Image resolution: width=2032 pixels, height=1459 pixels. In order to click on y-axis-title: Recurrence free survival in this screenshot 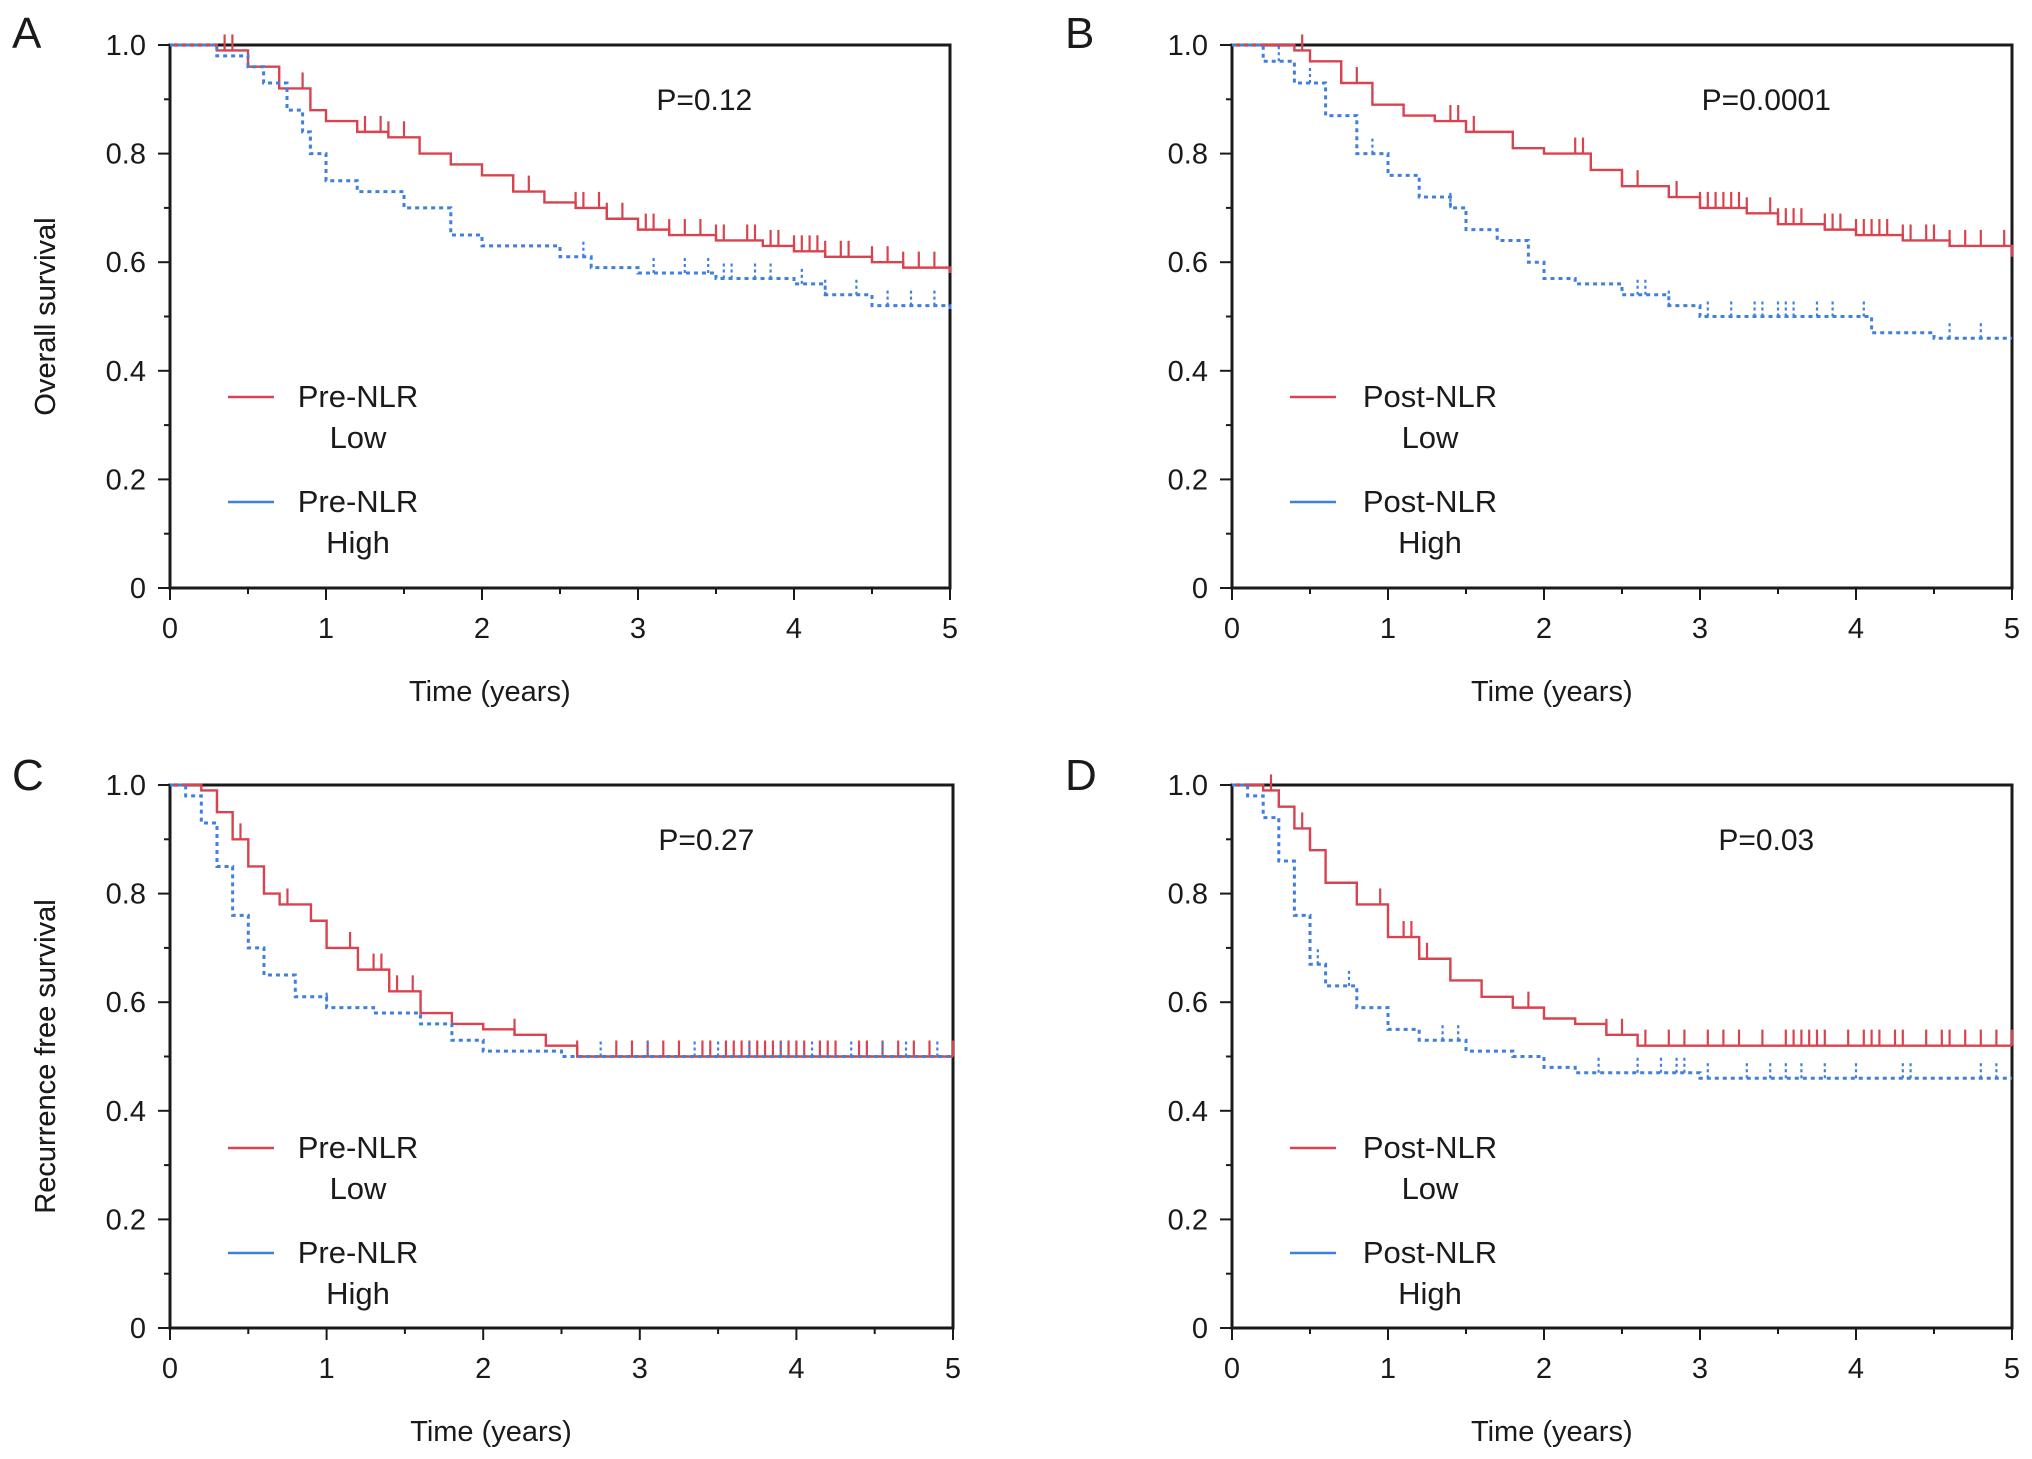, I will do `click(46, 1056)`.